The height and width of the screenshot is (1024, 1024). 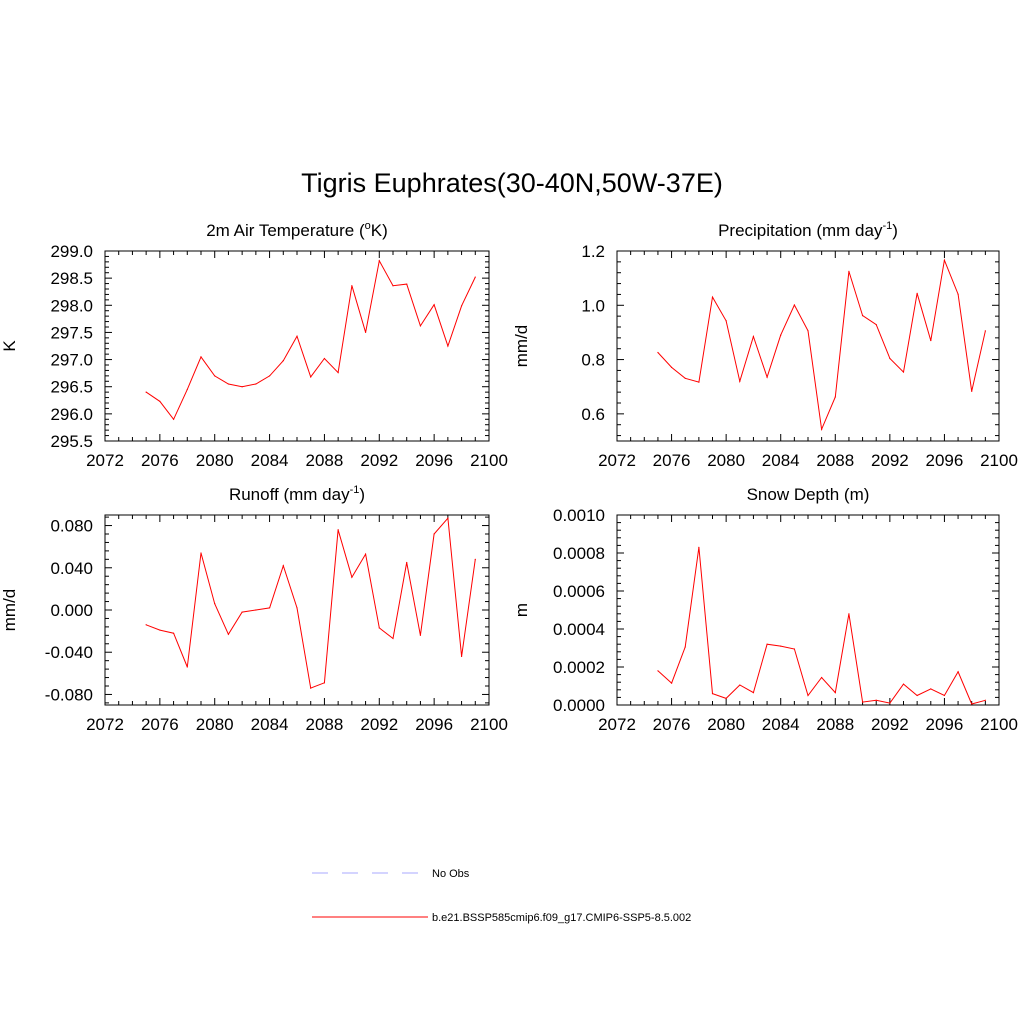 I want to click on y-tick-label: 0.0002, so click(x=579, y=667).